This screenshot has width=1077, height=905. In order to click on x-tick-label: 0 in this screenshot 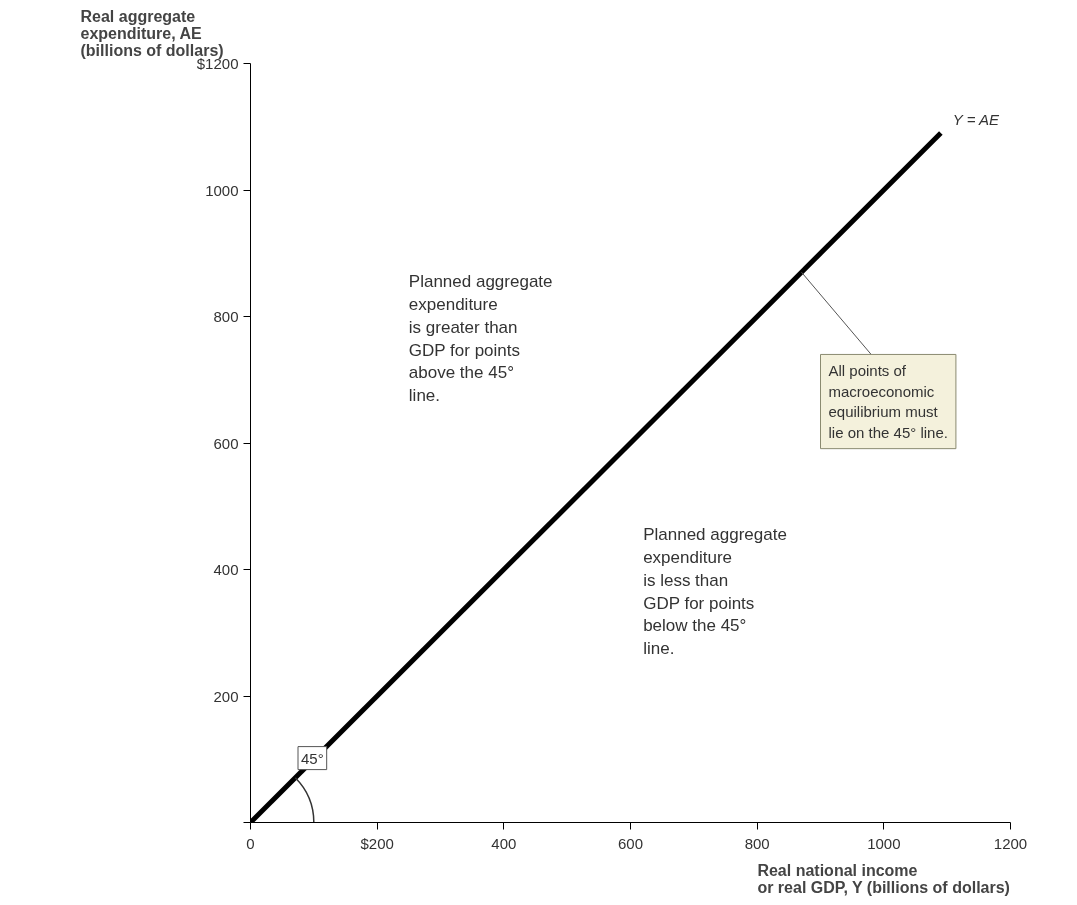, I will do `click(250, 843)`.